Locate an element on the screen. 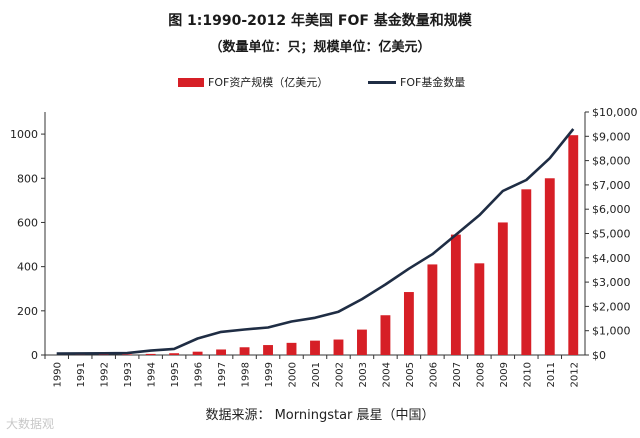  y-right-tick-label: $1,000 is located at coordinates (611, 331).